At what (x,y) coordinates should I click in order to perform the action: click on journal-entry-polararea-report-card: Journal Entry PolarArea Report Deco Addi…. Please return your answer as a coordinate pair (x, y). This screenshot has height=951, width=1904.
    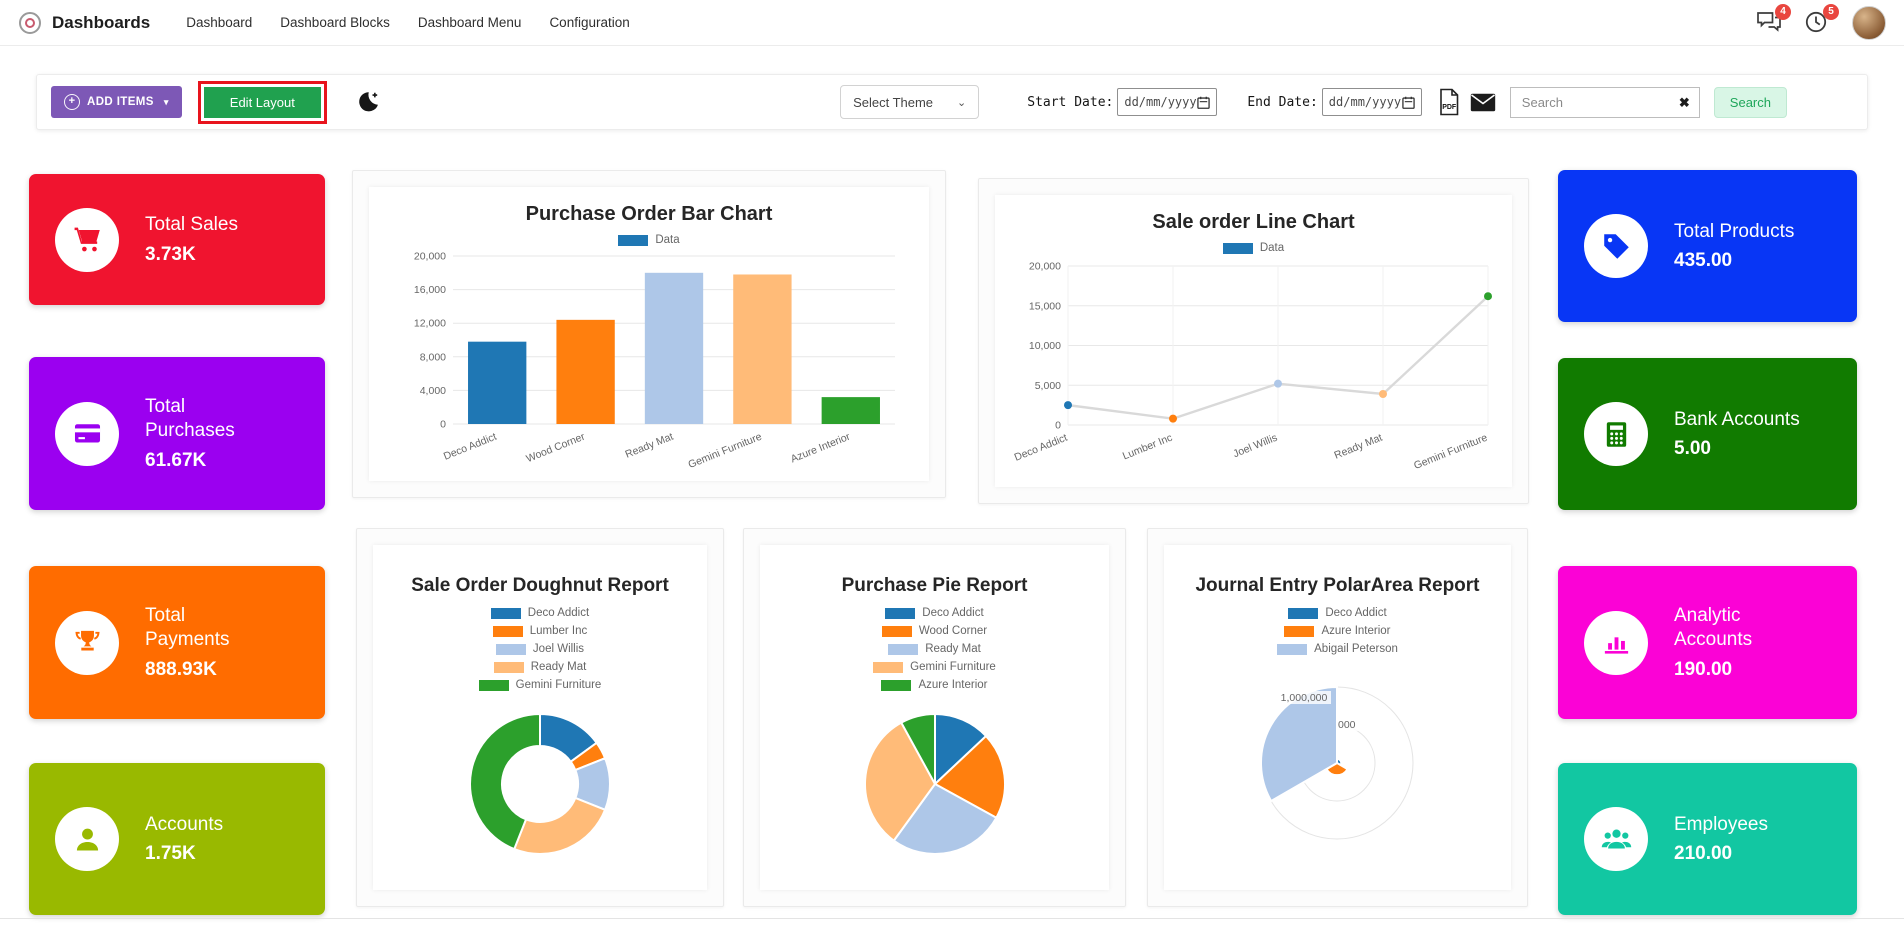
    Looking at the image, I should click on (1337, 717).